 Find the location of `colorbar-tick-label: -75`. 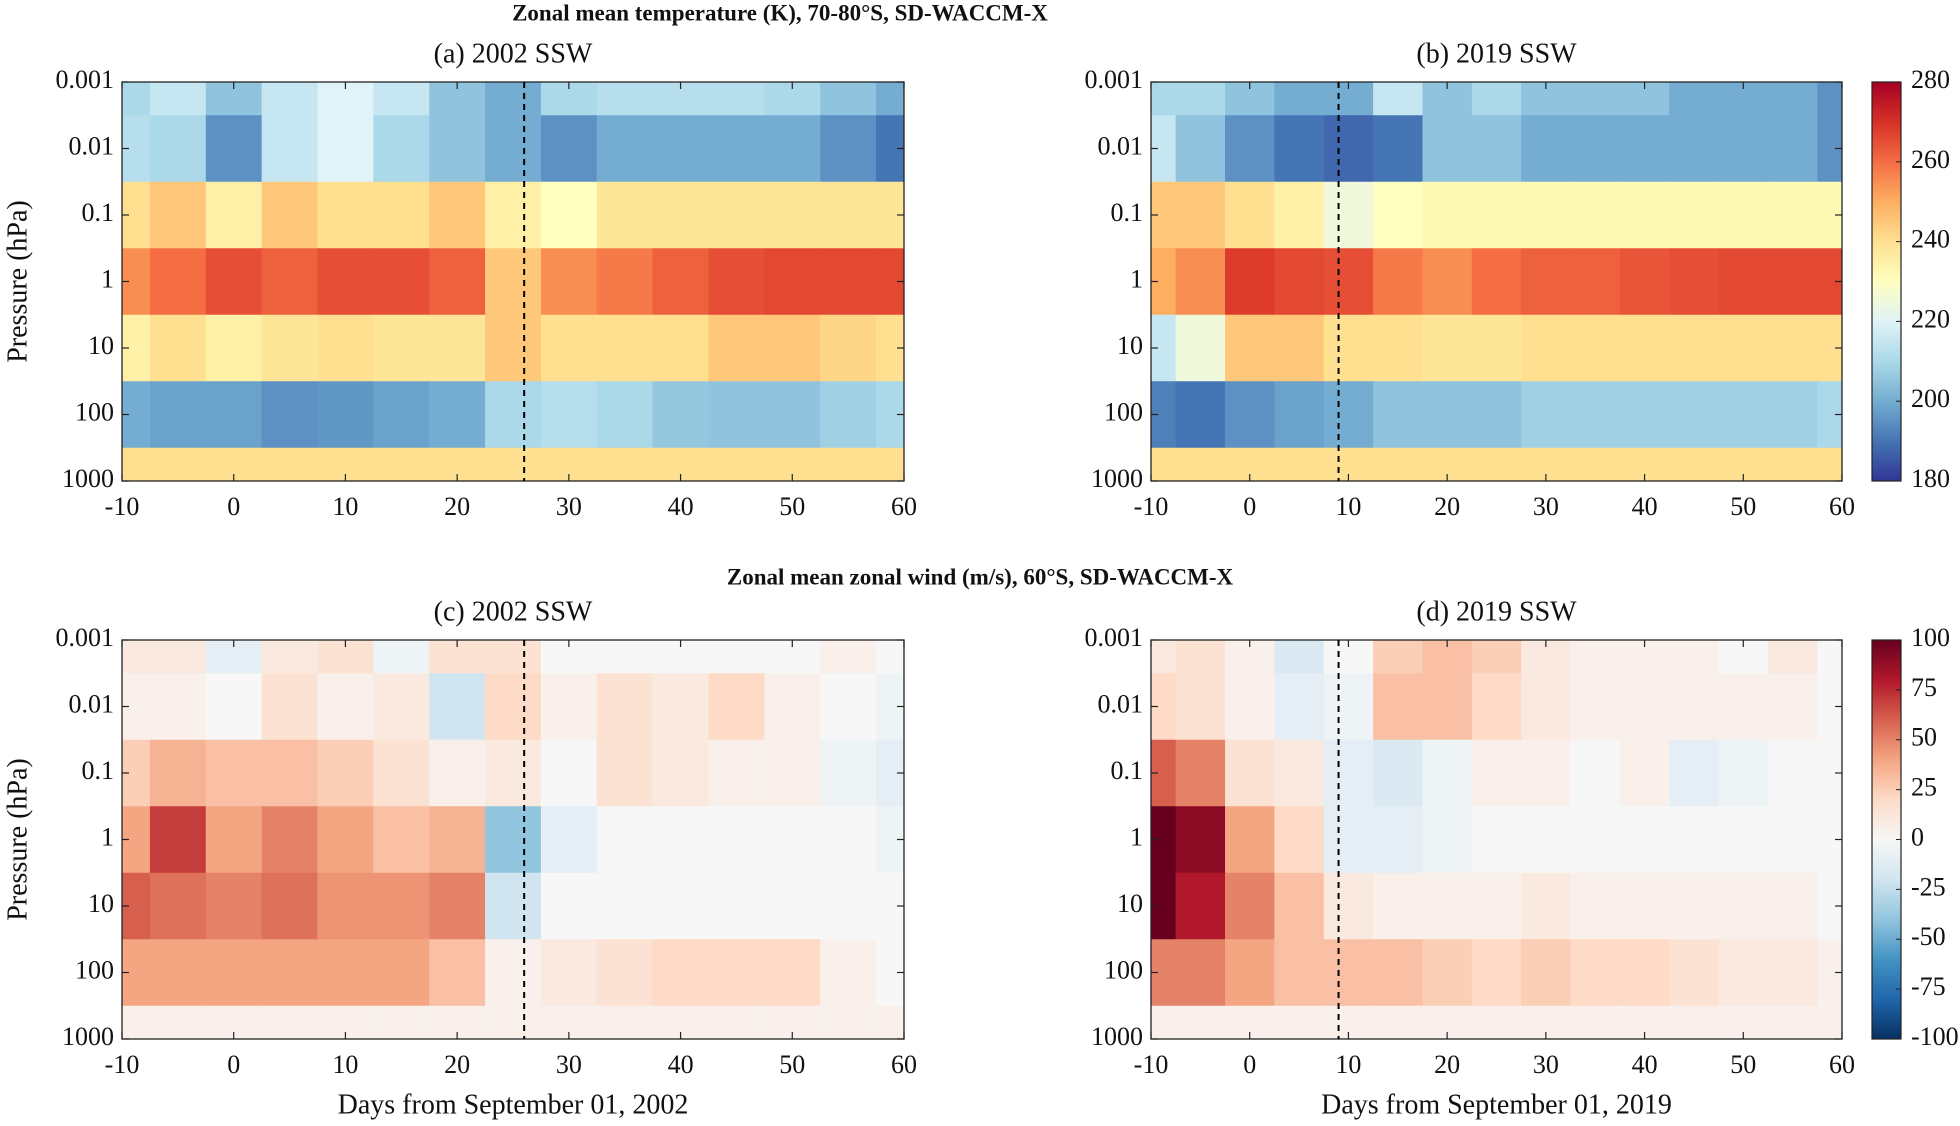

colorbar-tick-label: -75 is located at coordinates (1928, 986).